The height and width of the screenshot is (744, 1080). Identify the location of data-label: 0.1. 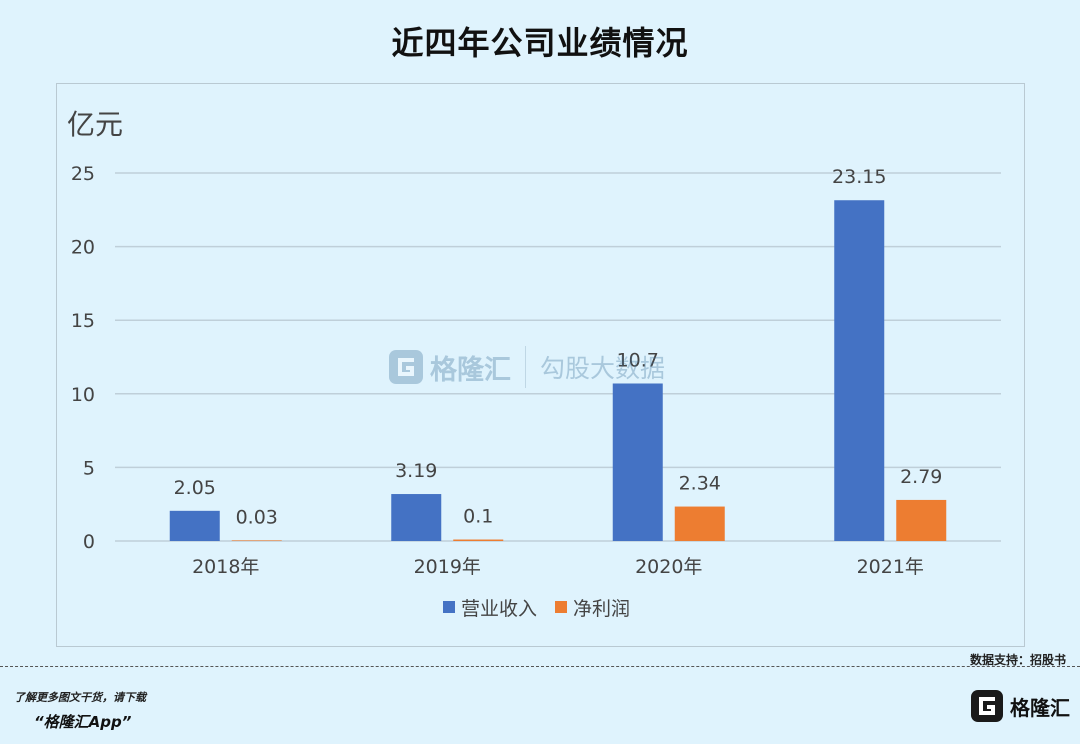
(478, 517).